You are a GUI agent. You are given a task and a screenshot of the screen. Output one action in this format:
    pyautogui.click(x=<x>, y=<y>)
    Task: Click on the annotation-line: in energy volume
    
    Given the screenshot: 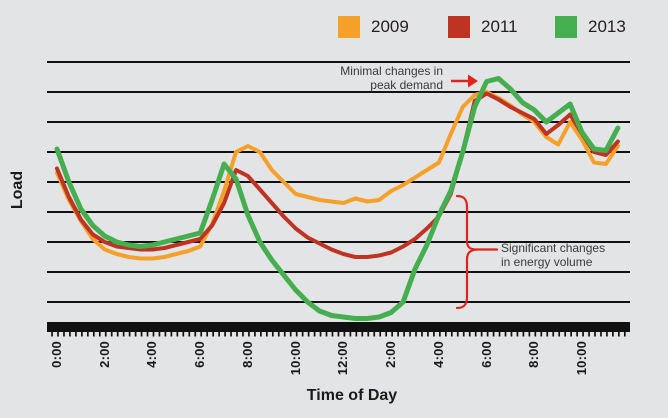 What is the action you would take?
    pyautogui.click(x=547, y=261)
    